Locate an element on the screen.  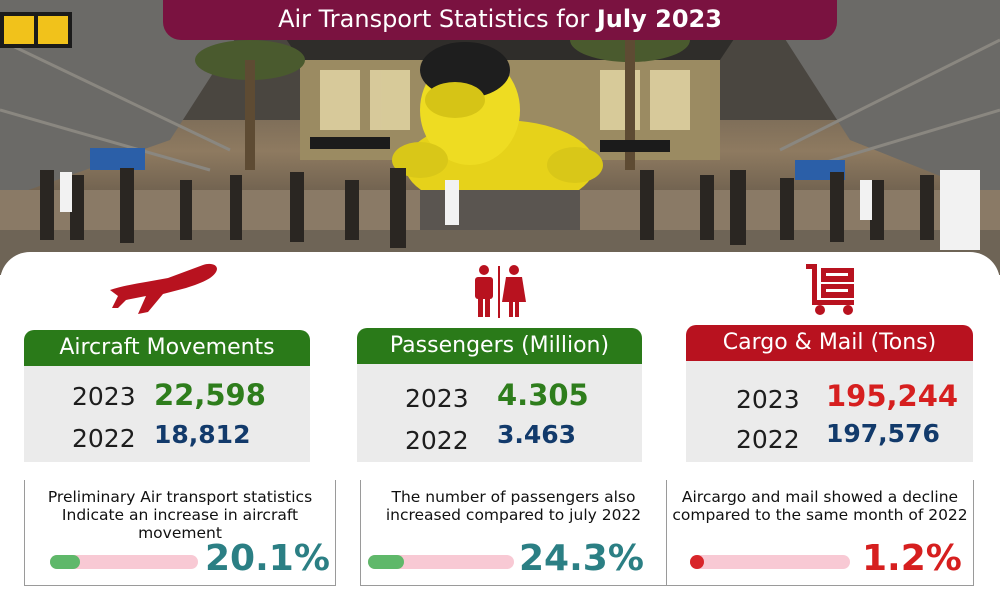
cargo-progress-fill is located at coordinates (697, 562).